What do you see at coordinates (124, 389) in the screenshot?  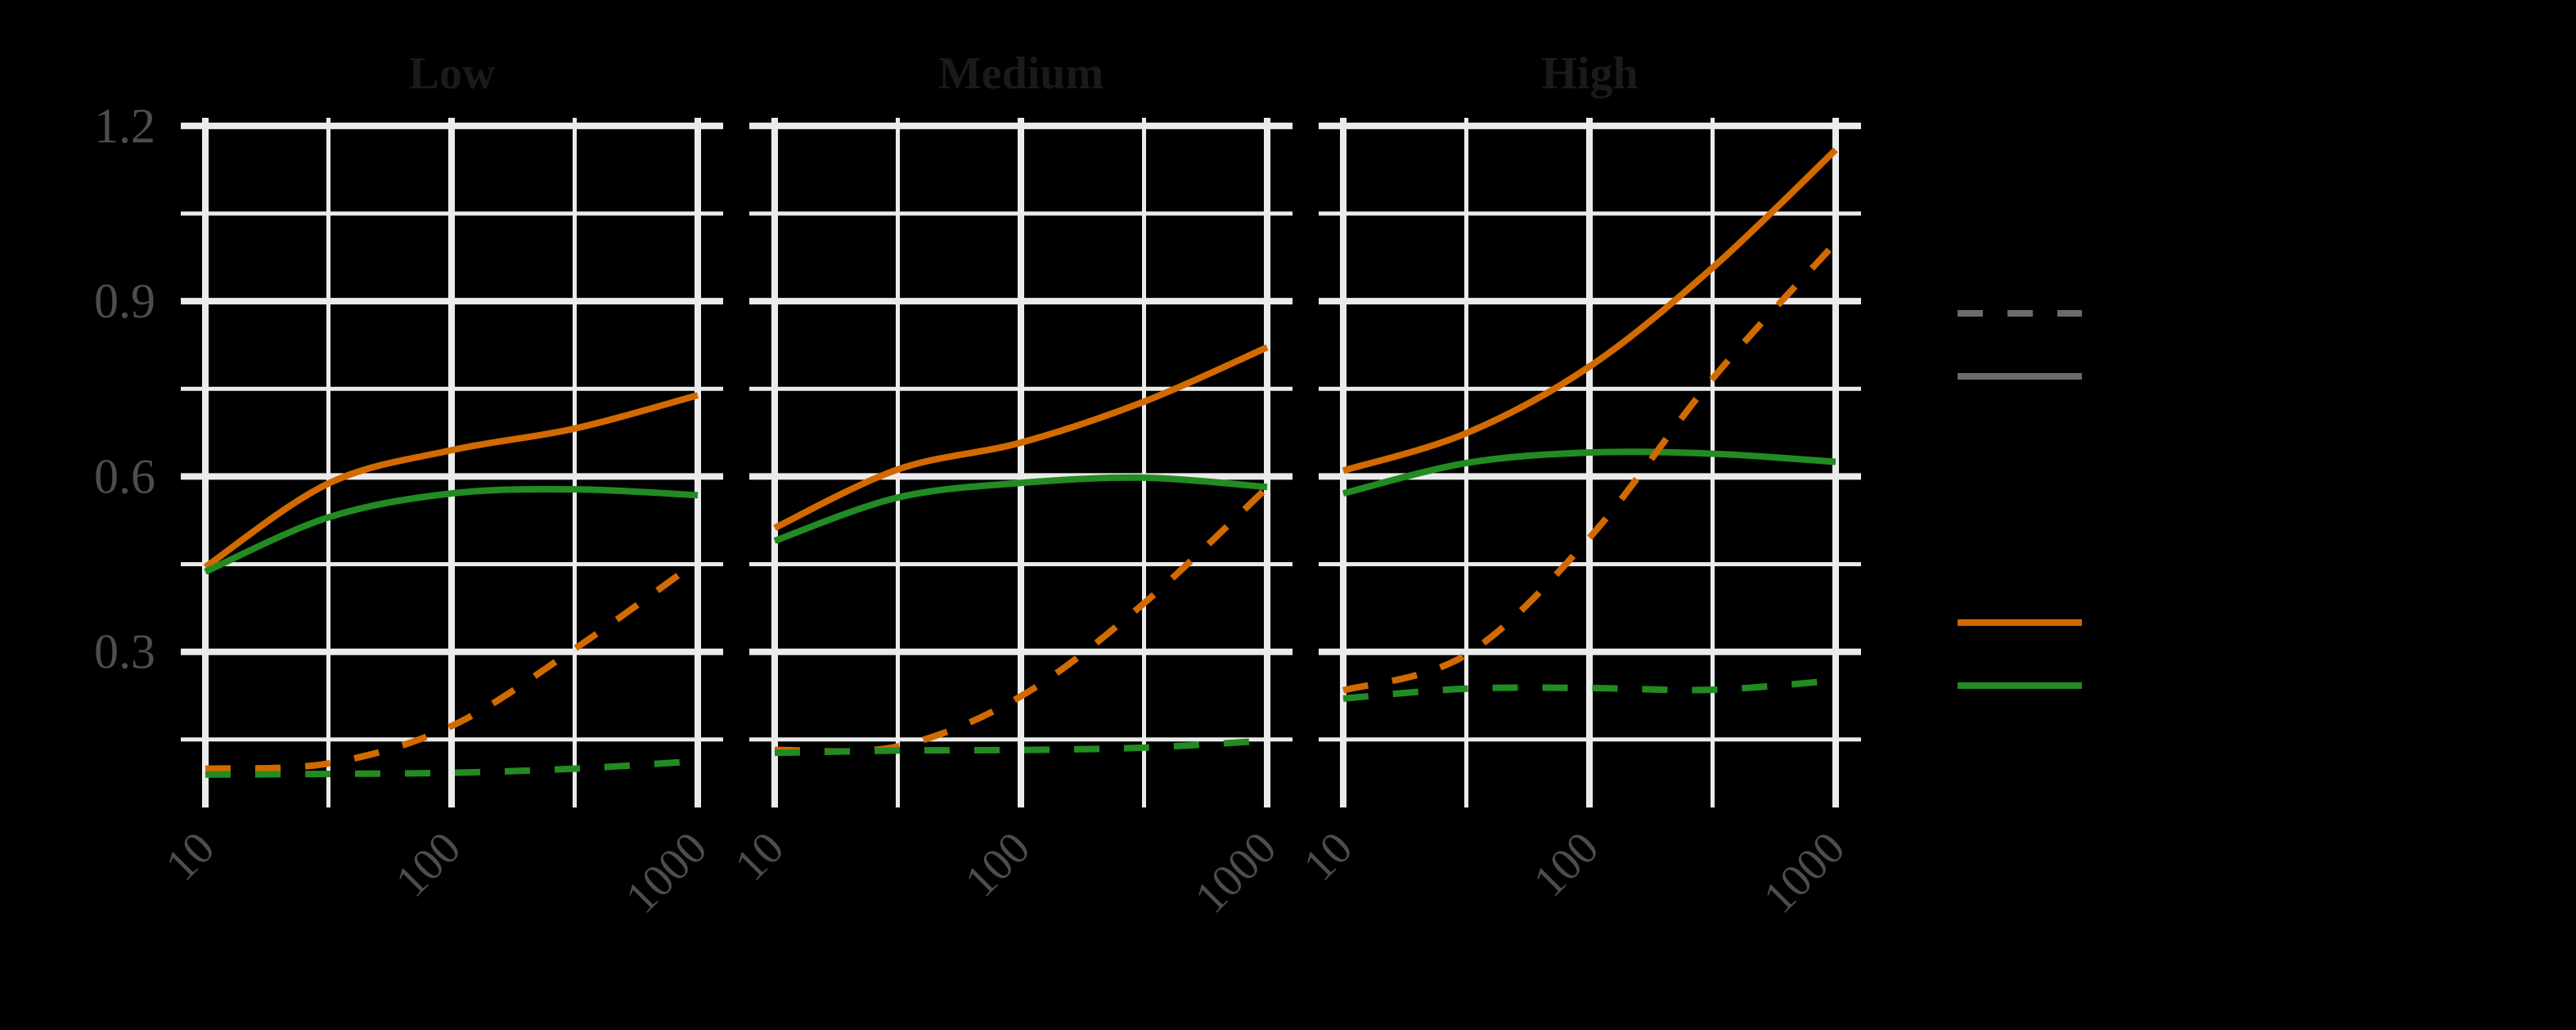 I see `y-axis: 0.3 0.6 0.9 1.2` at bounding box center [124, 389].